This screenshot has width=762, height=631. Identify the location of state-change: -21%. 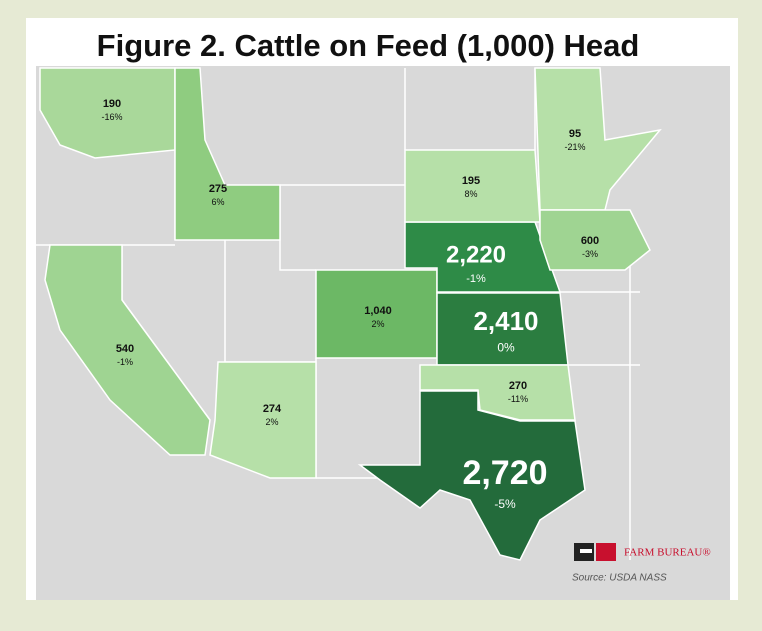
(574, 147).